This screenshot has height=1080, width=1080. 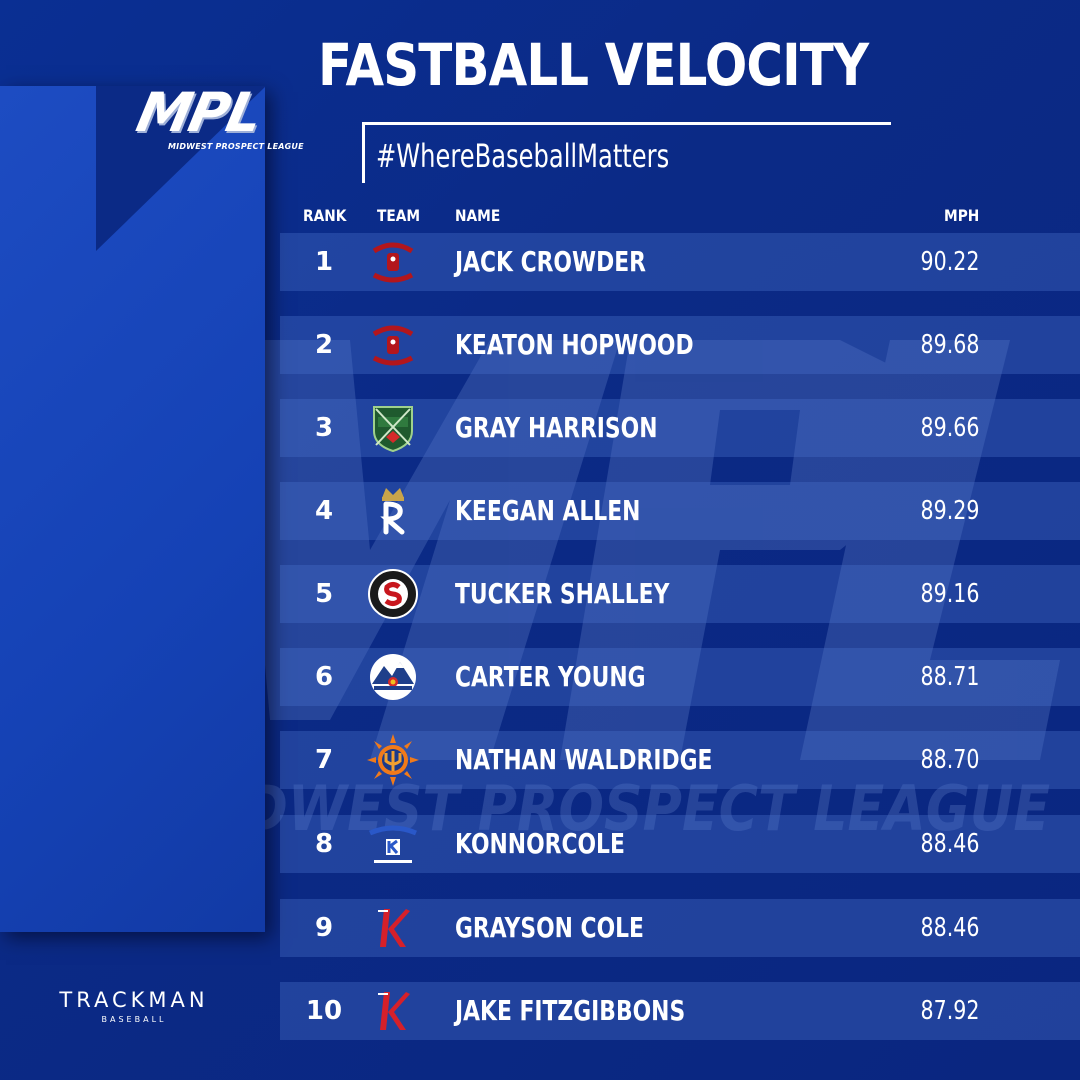 I want to click on circle-s-logo-icon, so click(x=393, y=594).